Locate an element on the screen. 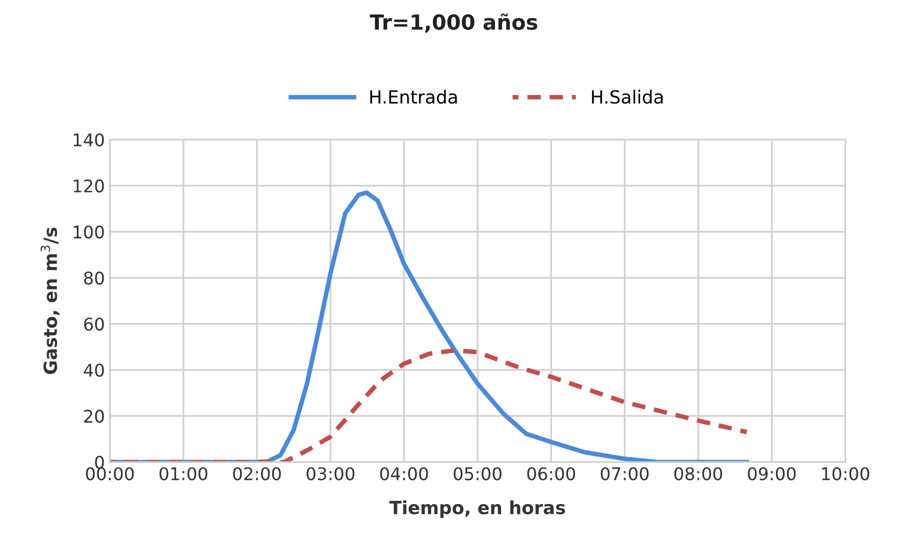 This screenshot has height=554, width=908. x-tick-label: 00:00 is located at coordinates (110, 473).